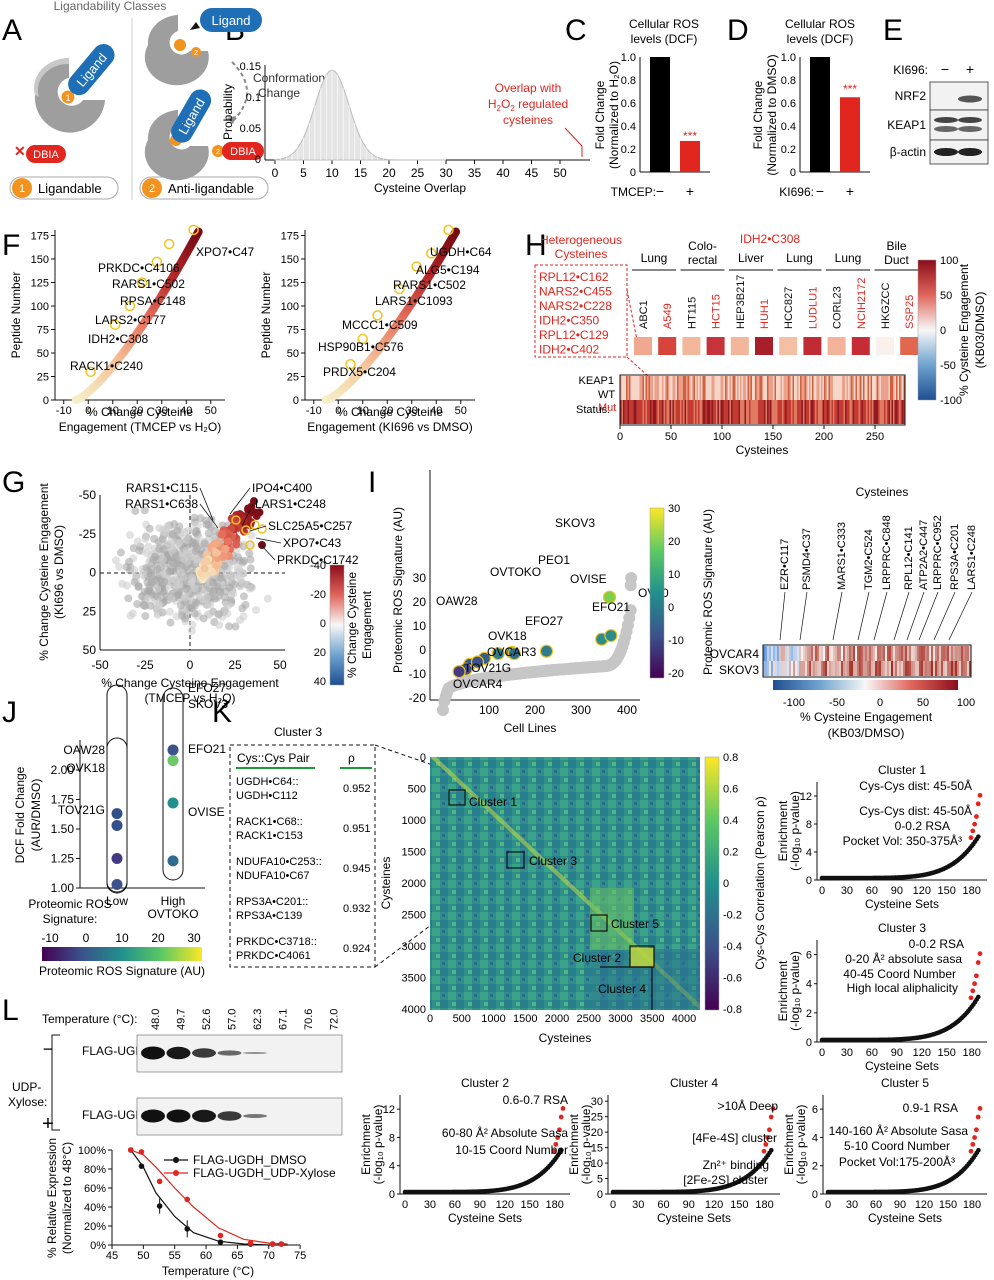  I want to click on f-xlabel-2a: % Change Cysteine, so click(390, 412).